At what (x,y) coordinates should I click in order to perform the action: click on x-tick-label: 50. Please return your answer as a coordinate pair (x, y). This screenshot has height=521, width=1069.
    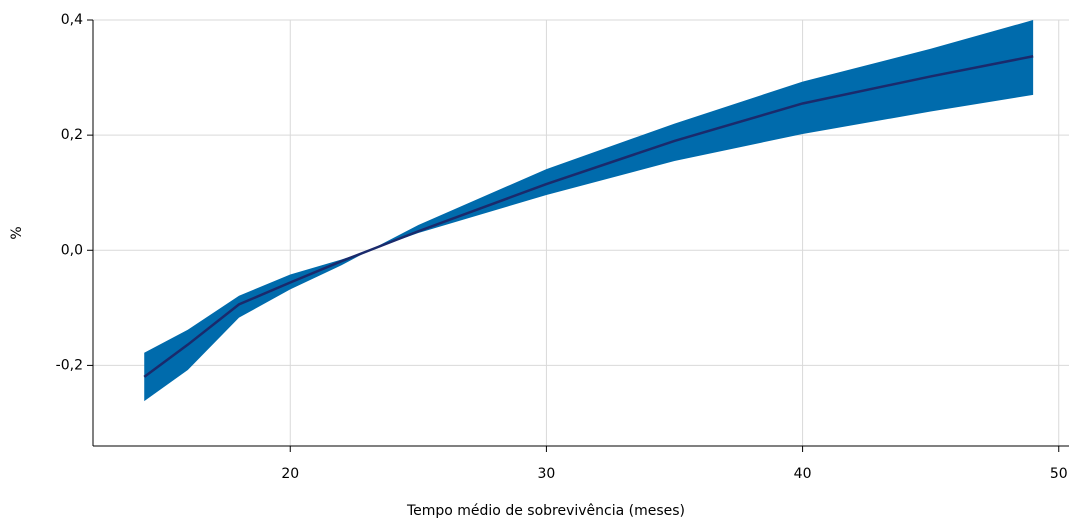
    Looking at the image, I should click on (1059, 474).